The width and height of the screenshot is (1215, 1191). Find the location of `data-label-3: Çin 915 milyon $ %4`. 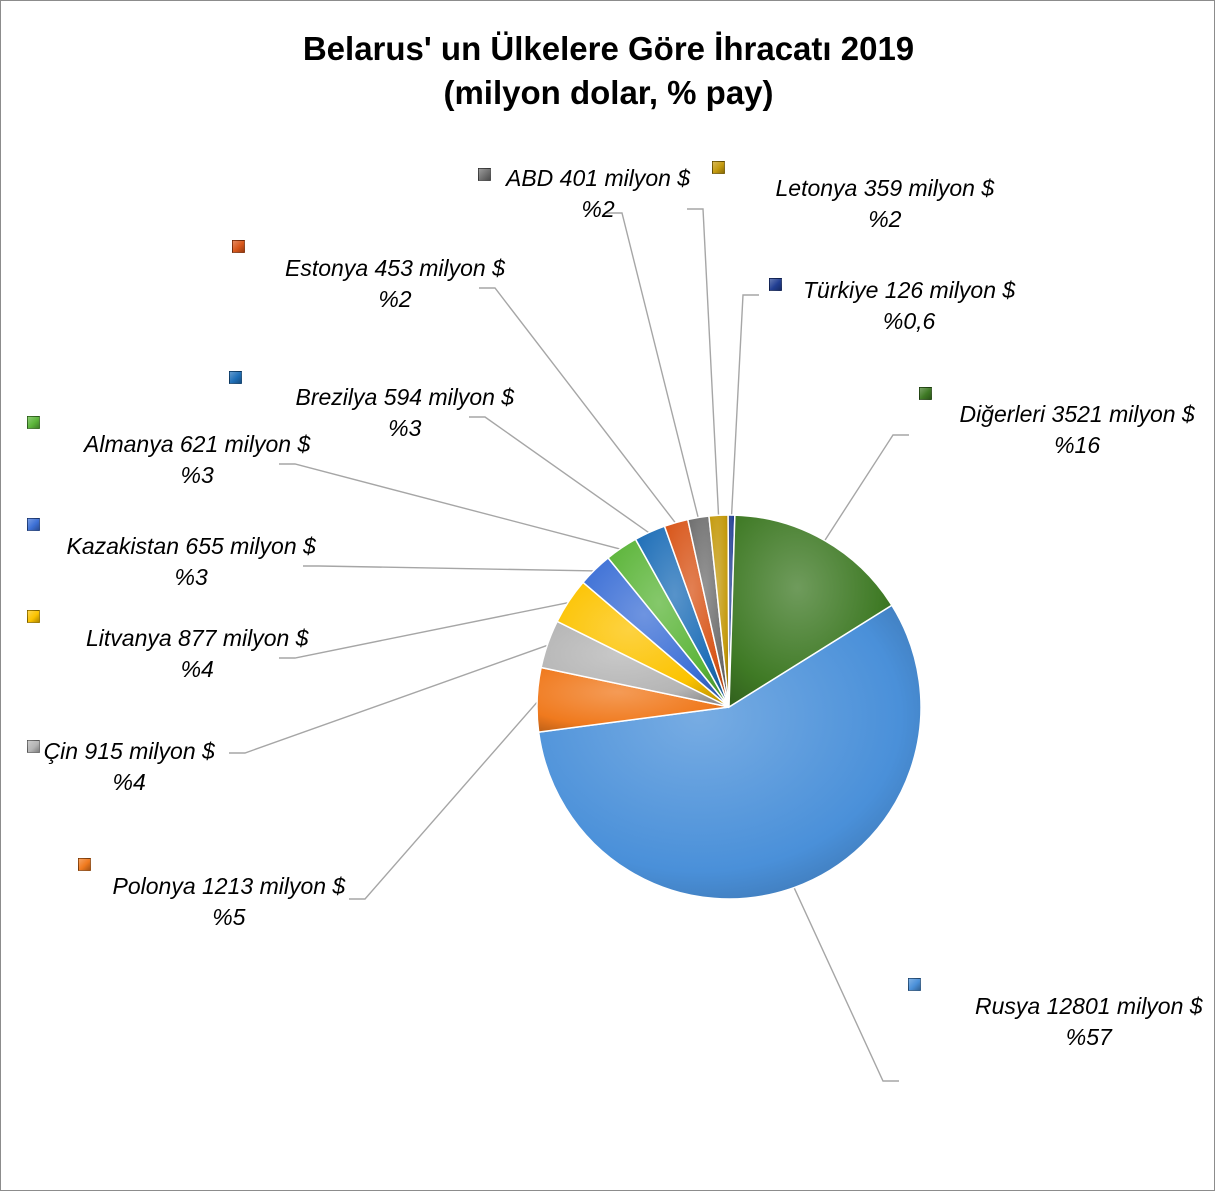

data-label-3: Çin 915 milyon $ %4 is located at coordinates (129, 767).